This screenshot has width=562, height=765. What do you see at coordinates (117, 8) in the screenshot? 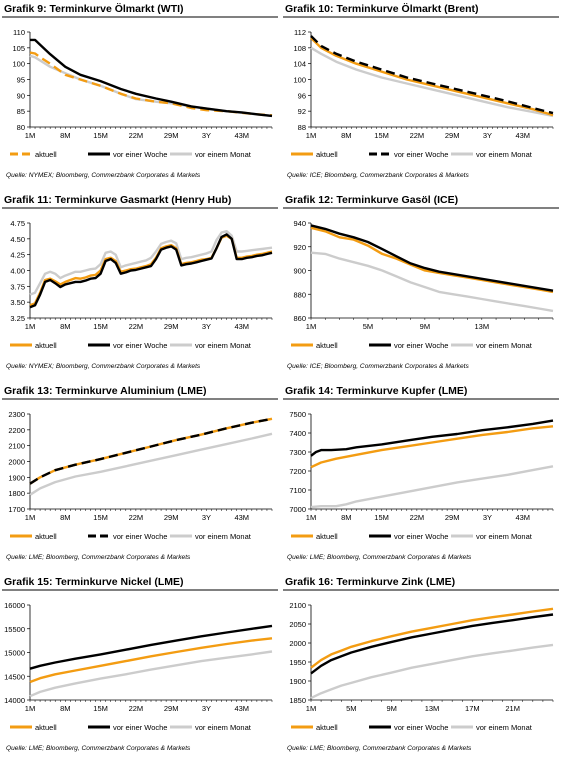
I see `chart-title-text: Terminkurve Ölmarkt (WTI)` at bounding box center [117, 8].